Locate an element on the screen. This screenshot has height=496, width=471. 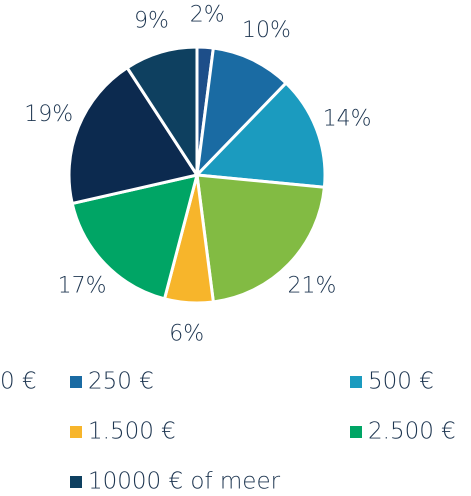
legend-label: 0 € is located at coordinates (18, 382).